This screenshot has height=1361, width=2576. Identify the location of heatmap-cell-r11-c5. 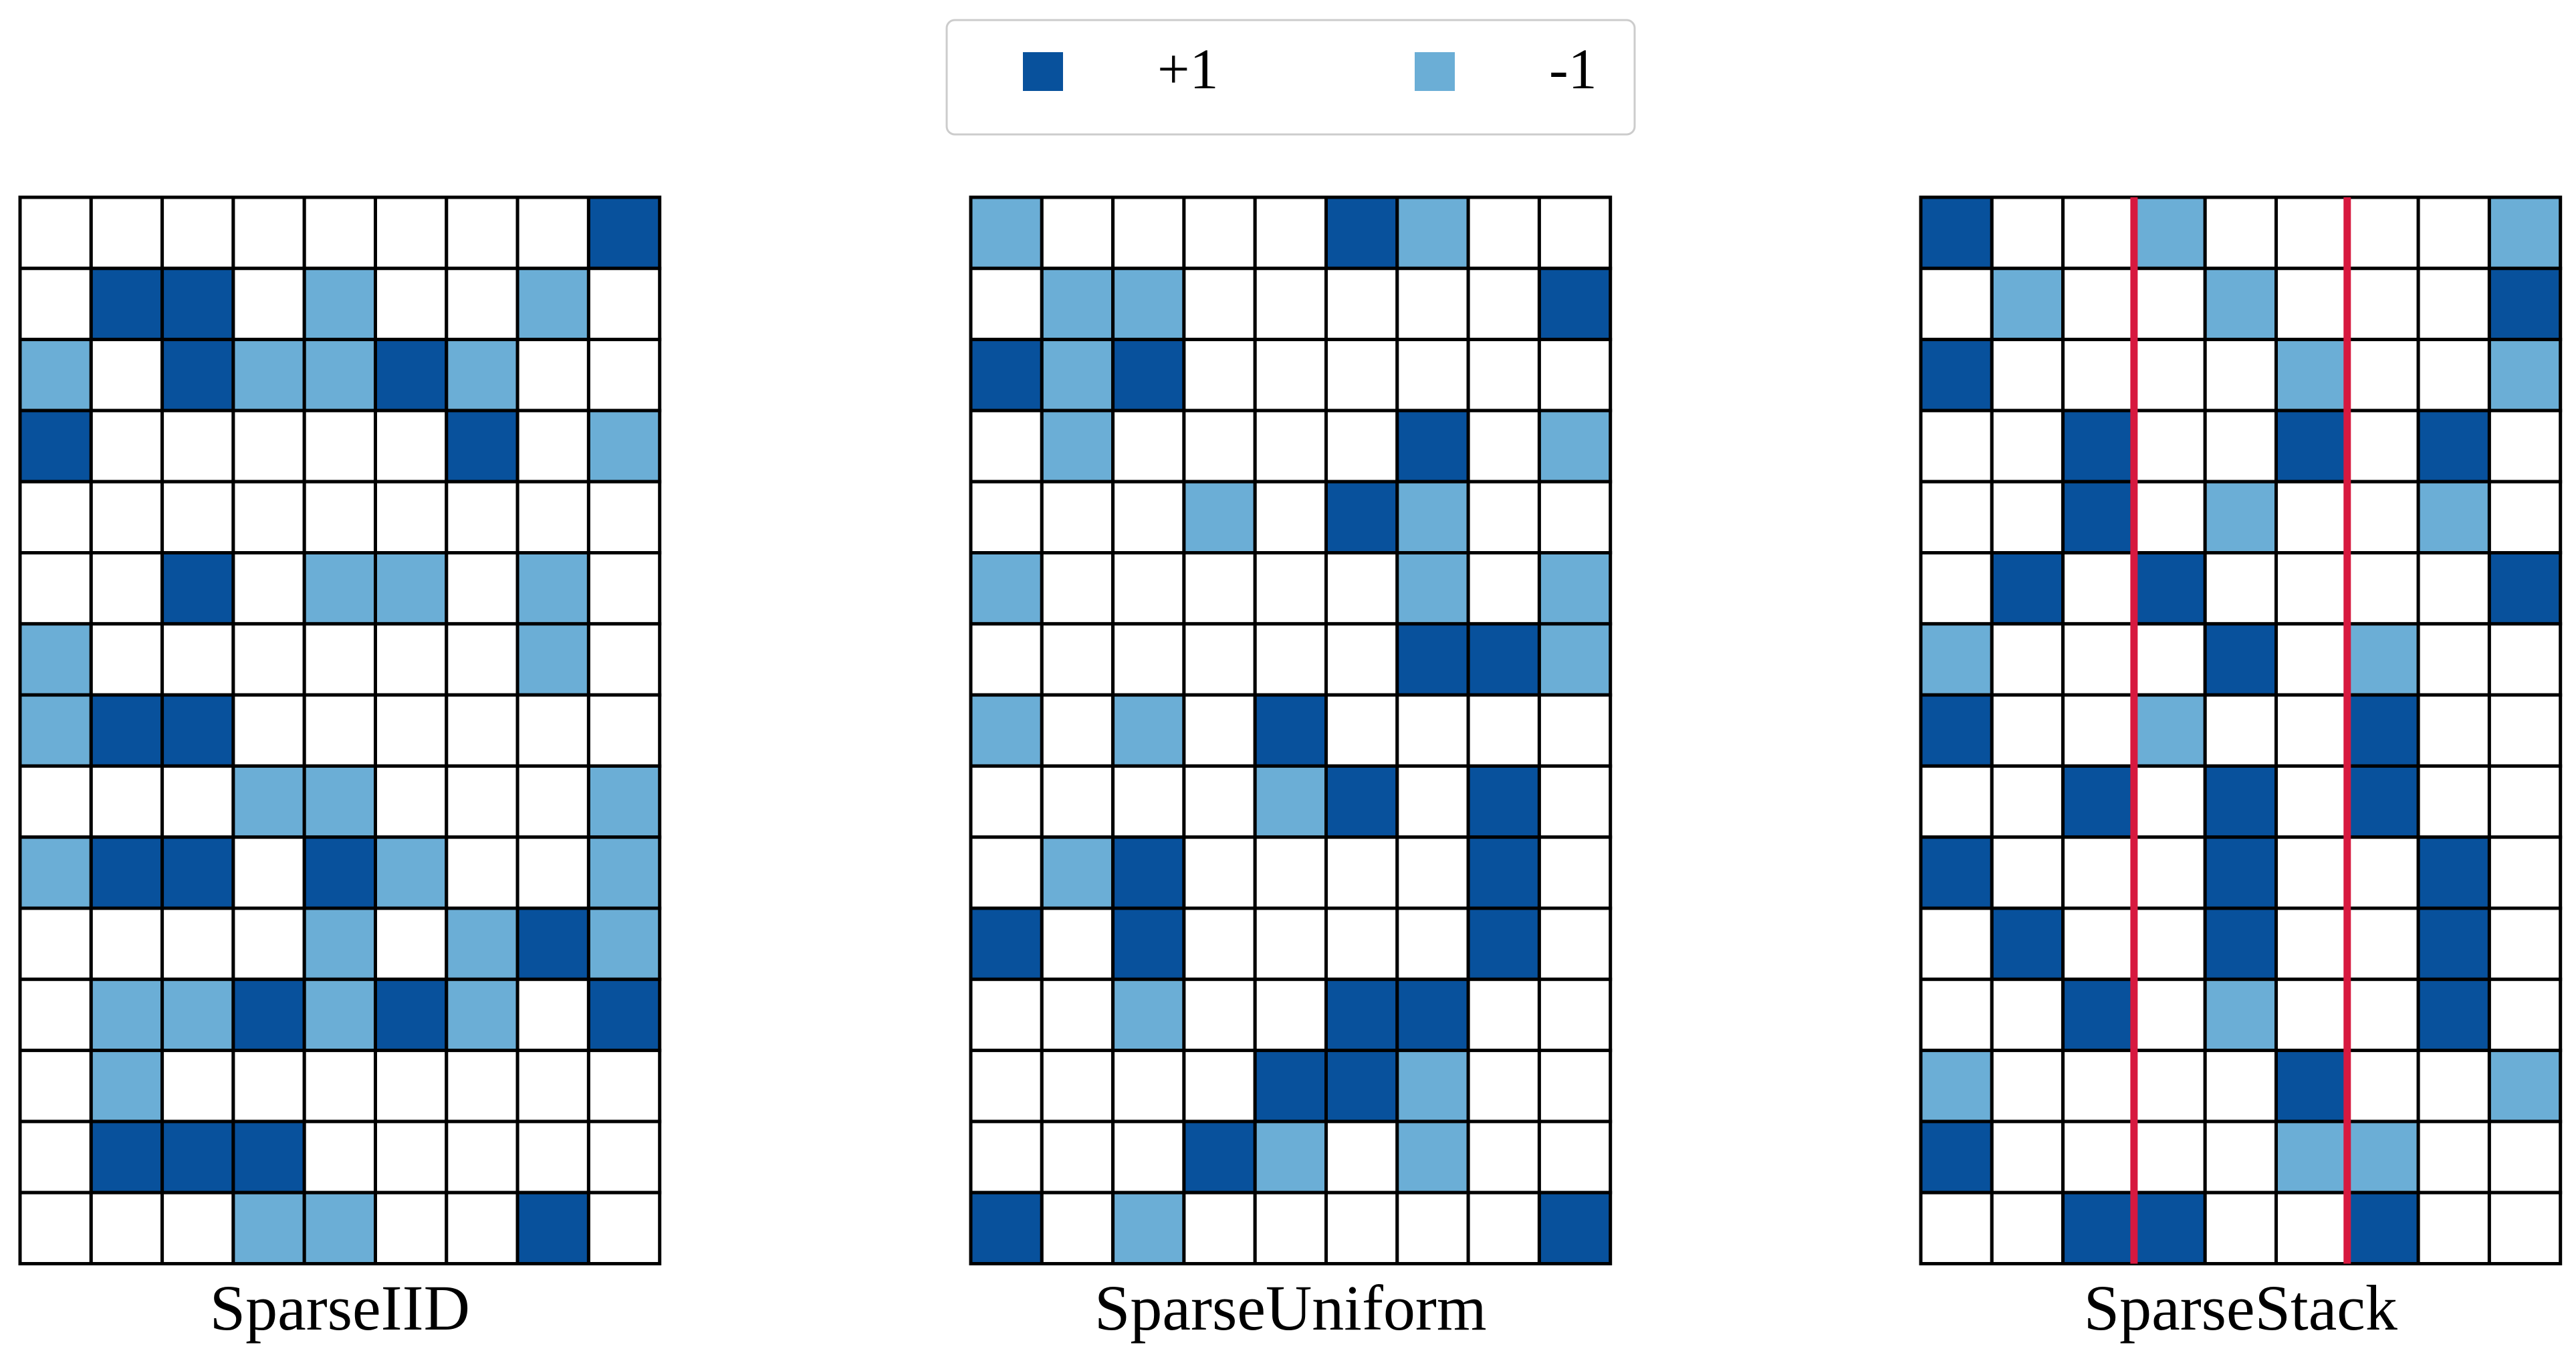
(411, 1015).